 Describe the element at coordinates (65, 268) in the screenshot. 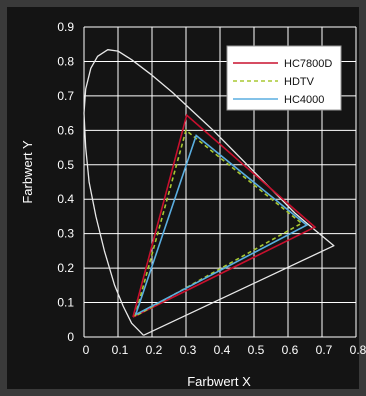

I see `y-tick-label-2: 0.2` at that location.